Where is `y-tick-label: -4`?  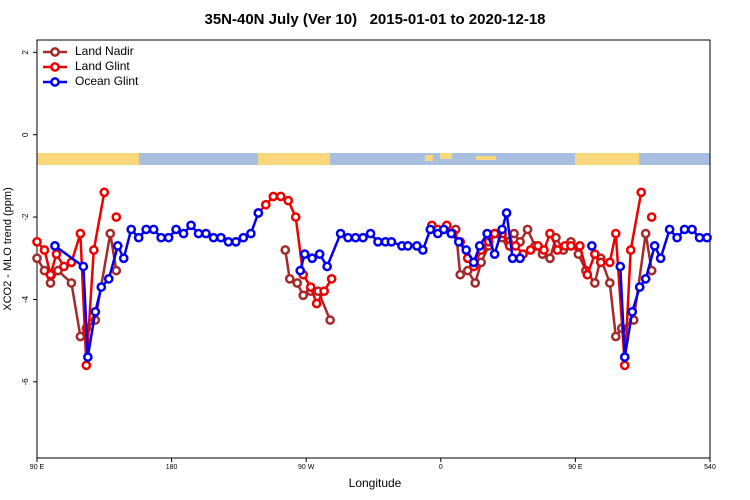 y-tick-label: -4 is located at coordinates (25, 299).